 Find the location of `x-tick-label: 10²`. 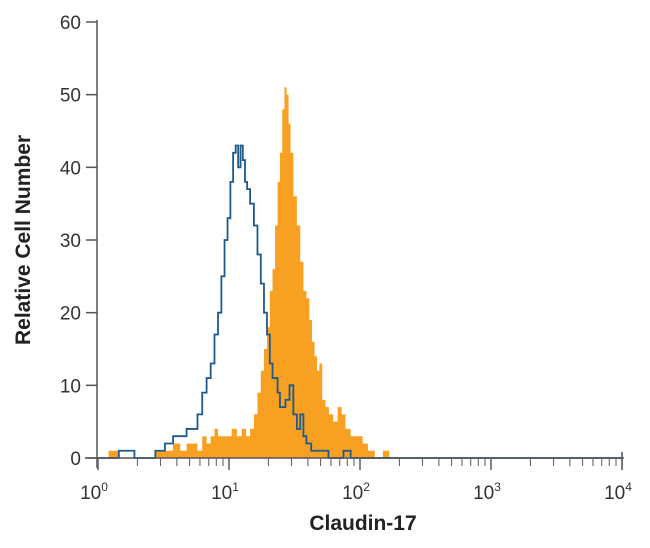

x-tick-label: 10² is located at coordinates (356, 492).